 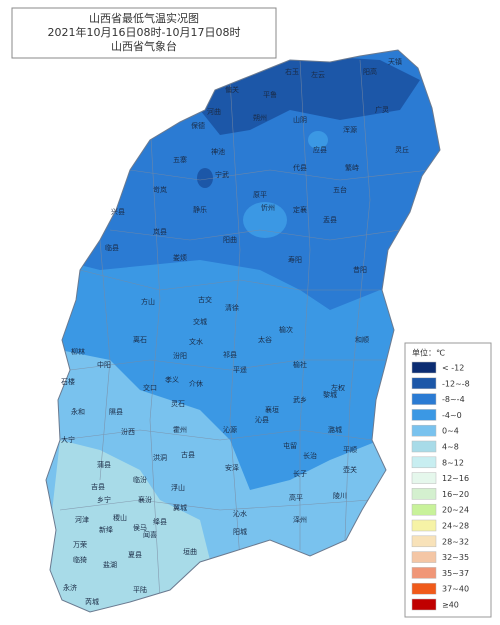 What do you see at coordinates (310, 455) in the screenshot?
I see `county-label: 长治` at bounding box center [310, 455].